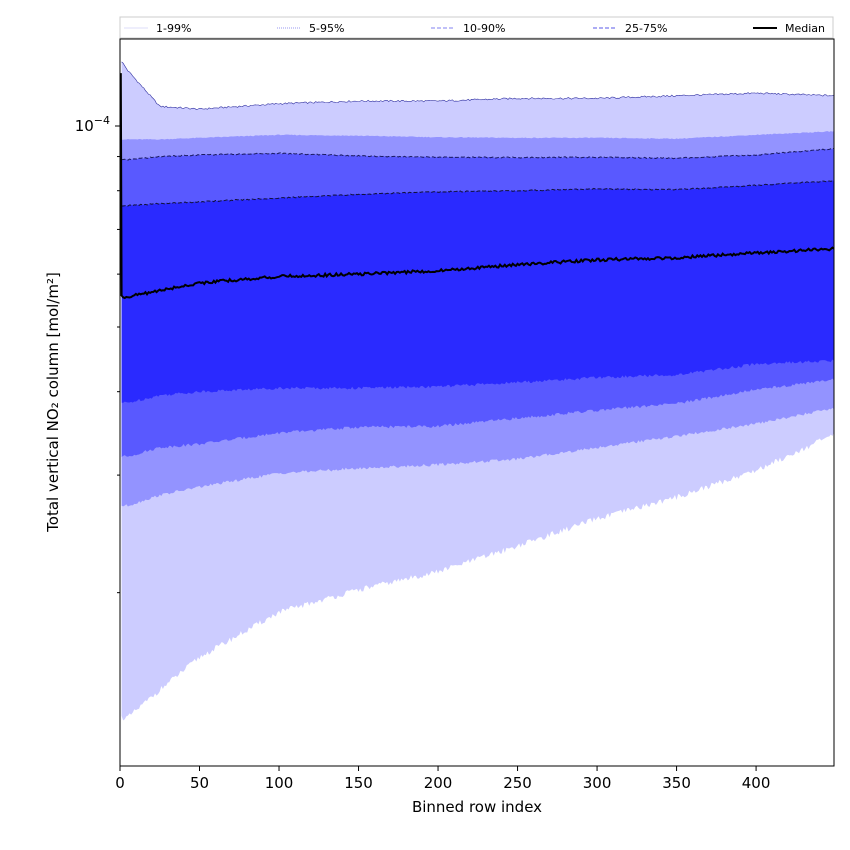 Image resolution: width=850 pixels, height=850 pixels. I want to click on x-tick-label: 300, so click(597, 783).